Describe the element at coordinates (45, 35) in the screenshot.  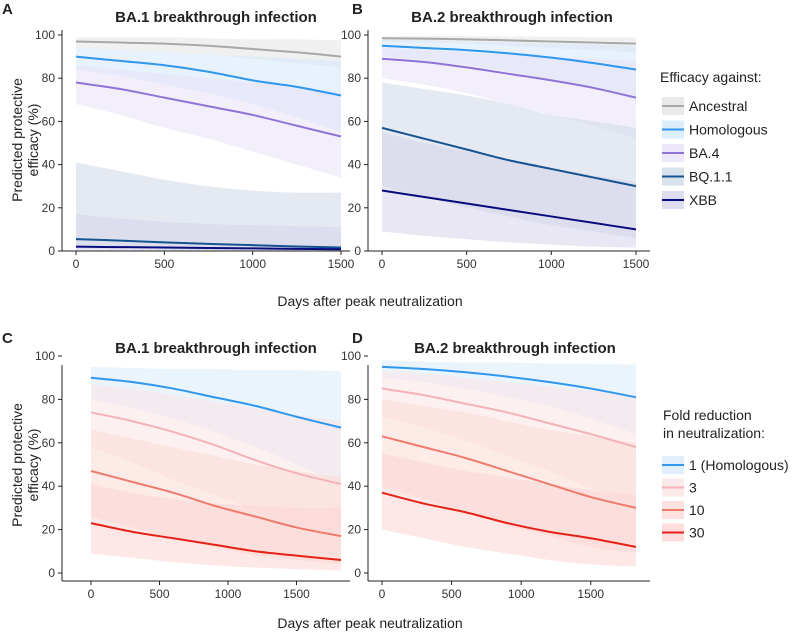
I see `panel-a-y-tick-label: 100` at that location.